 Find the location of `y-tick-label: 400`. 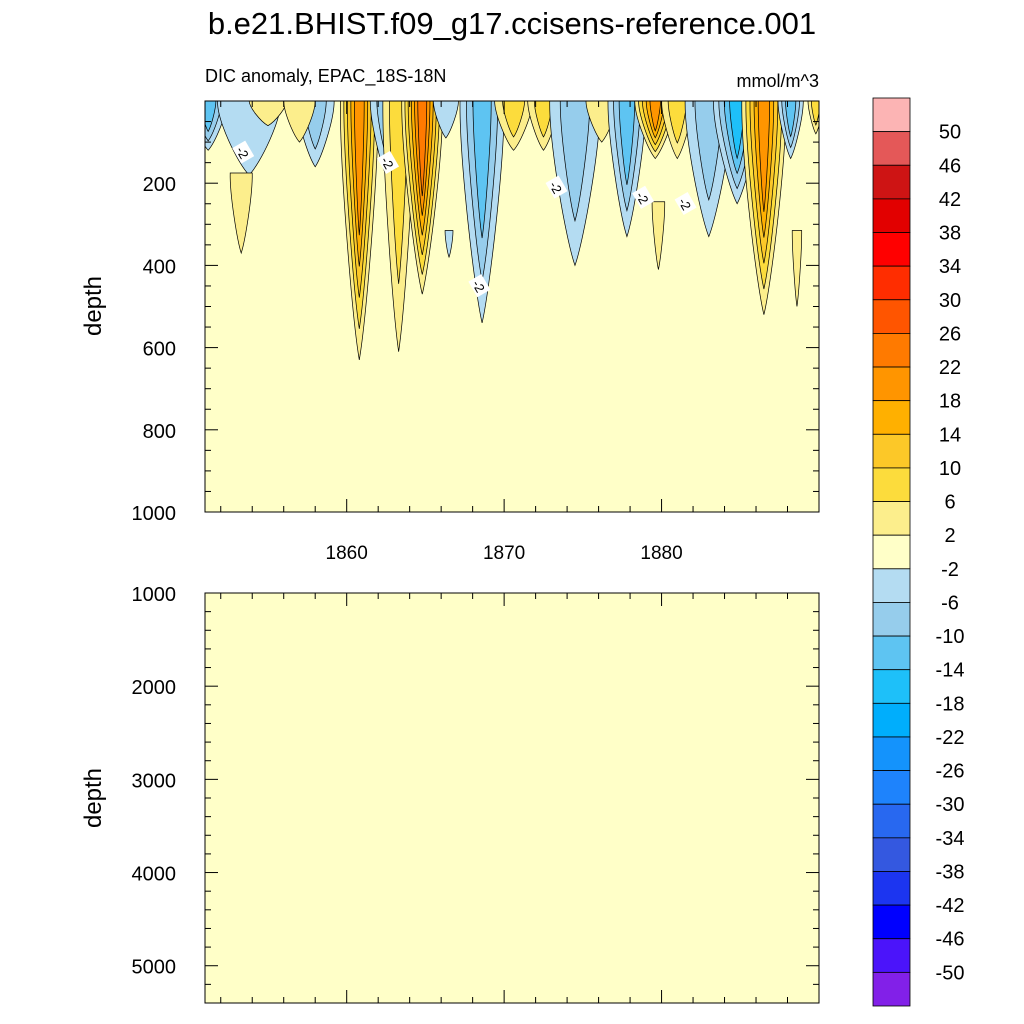

y-tick-label: 400 is located at coordinates (159, 267).